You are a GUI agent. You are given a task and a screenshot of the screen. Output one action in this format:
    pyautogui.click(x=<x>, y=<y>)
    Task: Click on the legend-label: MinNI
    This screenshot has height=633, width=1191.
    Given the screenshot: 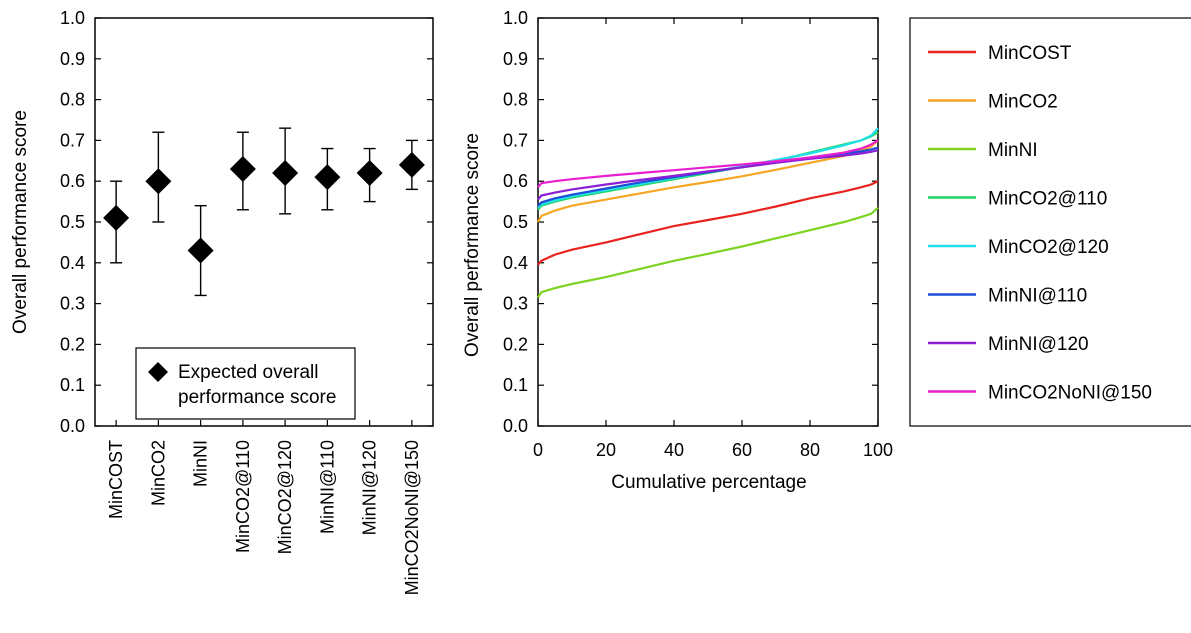 What is the action you would take?
    pyautogui.click(x=1013, y=150)
    